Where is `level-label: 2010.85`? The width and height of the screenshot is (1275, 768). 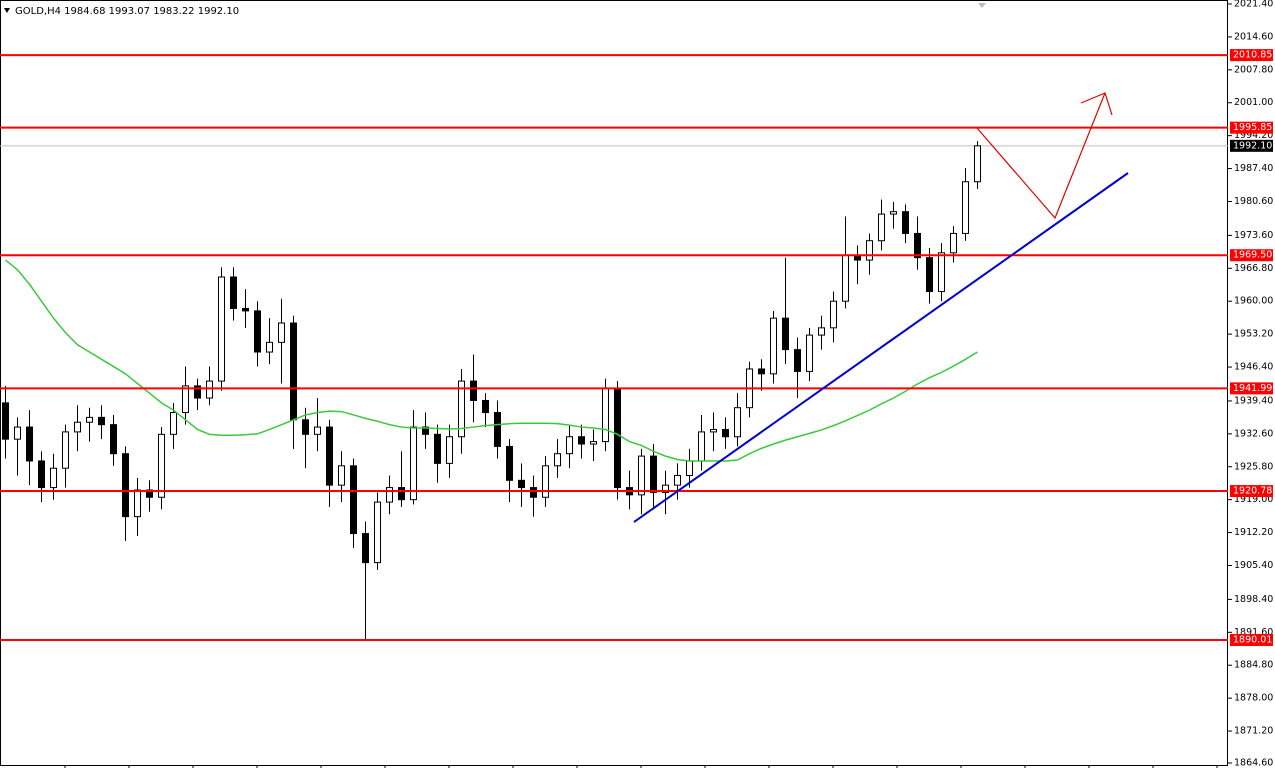
level-label: 2010.85 is located at coordinates (1252, 55).